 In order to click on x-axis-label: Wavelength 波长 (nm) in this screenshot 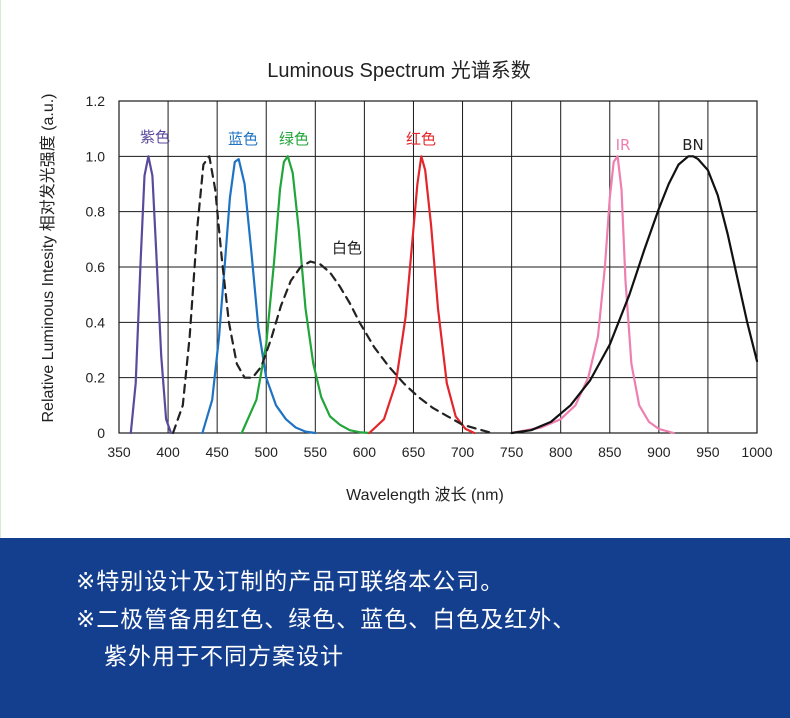, I will do `click(425, 495)`.